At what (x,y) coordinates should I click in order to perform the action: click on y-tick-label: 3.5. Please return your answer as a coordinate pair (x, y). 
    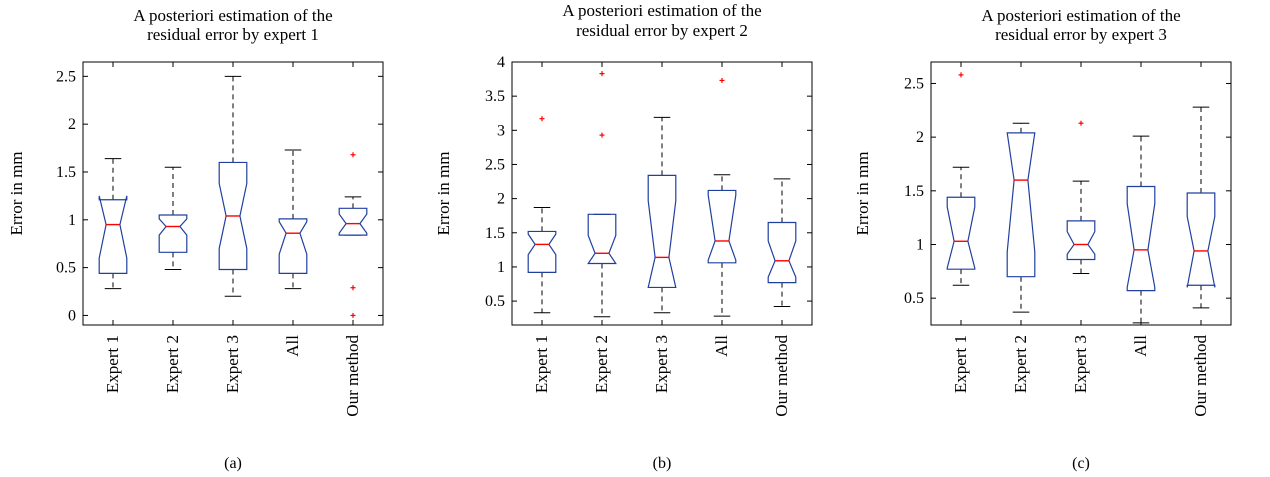
    Looking at the image, I should click on (495, 96).